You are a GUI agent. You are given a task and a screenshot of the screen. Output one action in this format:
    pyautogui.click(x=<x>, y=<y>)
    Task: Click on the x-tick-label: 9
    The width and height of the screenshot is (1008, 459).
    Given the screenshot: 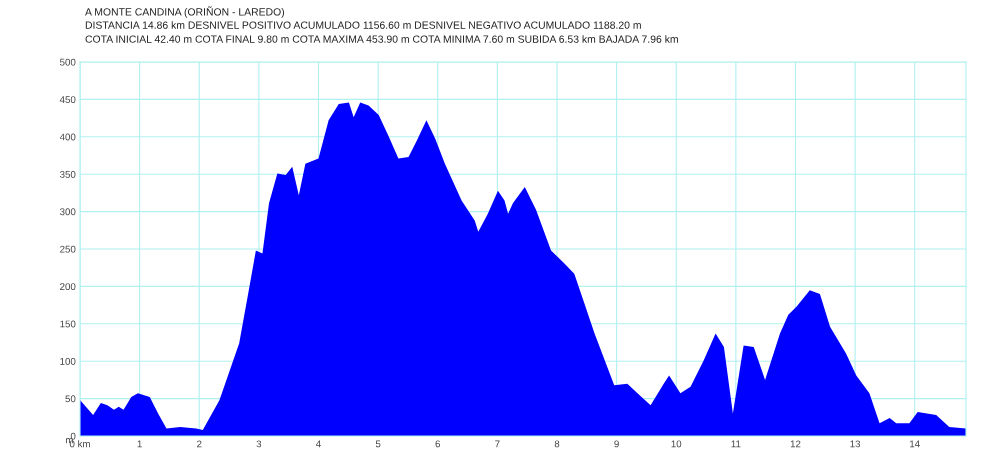 What is the action you would take?
    pyautogui.click(x=616, y=444)
    